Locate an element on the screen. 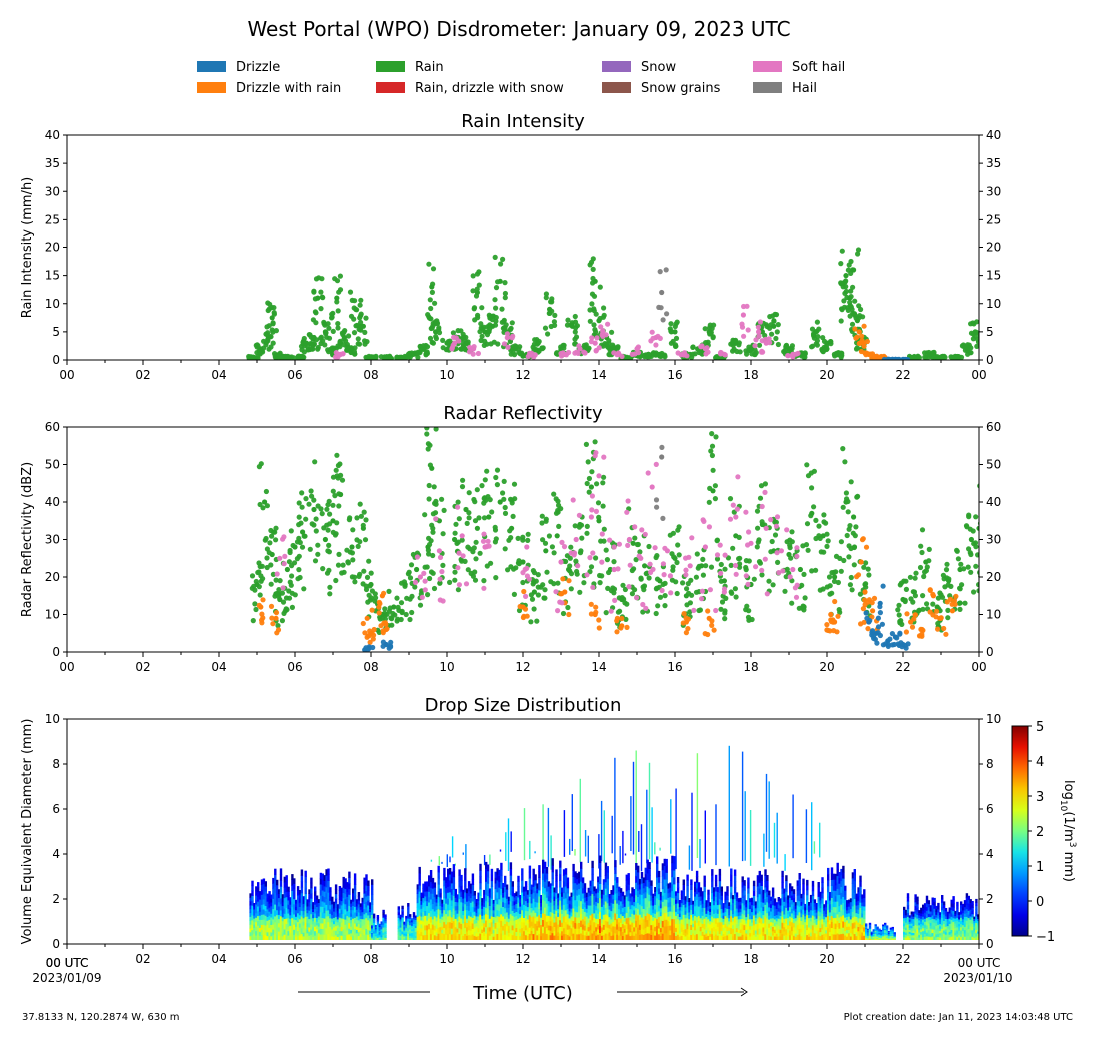  x-tick-label: 22 is located at coordinates (902, 667).